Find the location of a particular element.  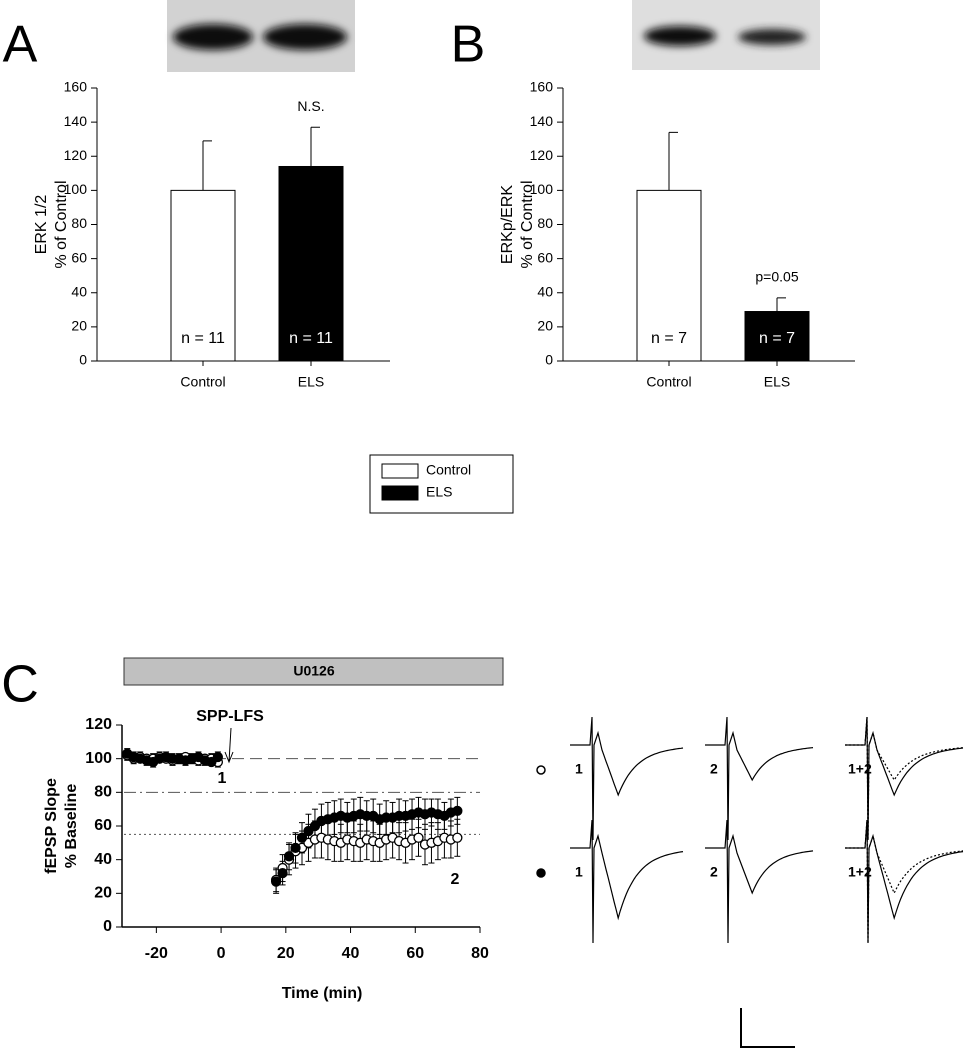

blot-a is located at coordinates (261, 36).